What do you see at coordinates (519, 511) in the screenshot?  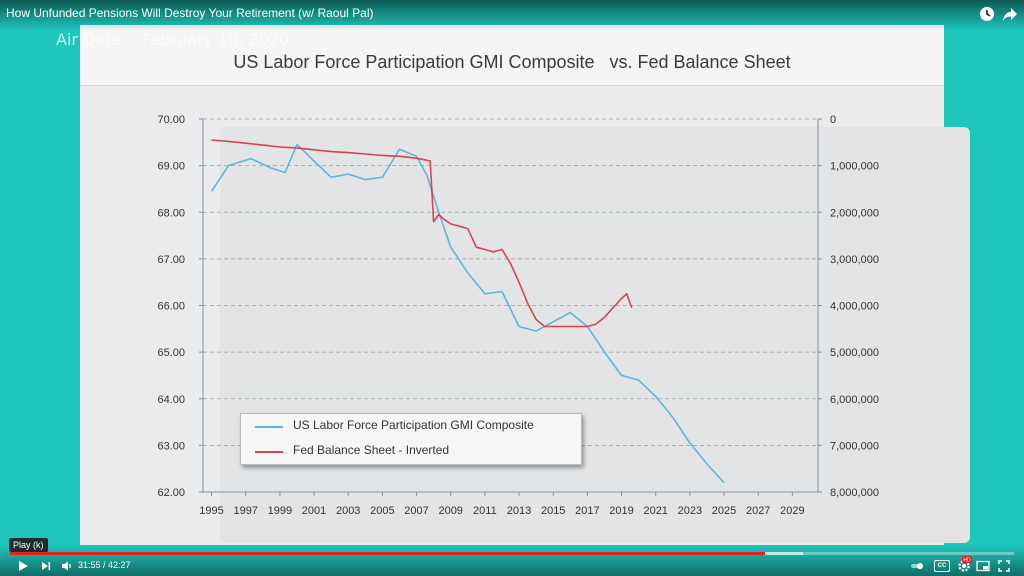 I see `x-tick-label: 2013` at bounding box center [519, 511].